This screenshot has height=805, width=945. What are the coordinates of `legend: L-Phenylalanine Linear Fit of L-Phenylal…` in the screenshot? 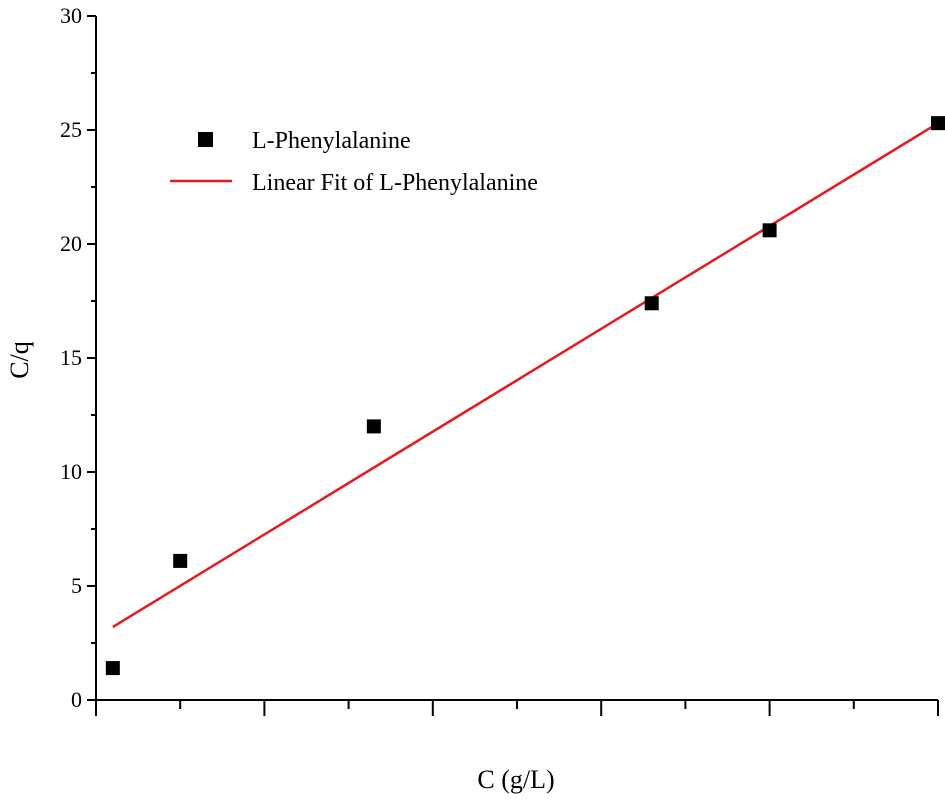 It's located at (354, 162).